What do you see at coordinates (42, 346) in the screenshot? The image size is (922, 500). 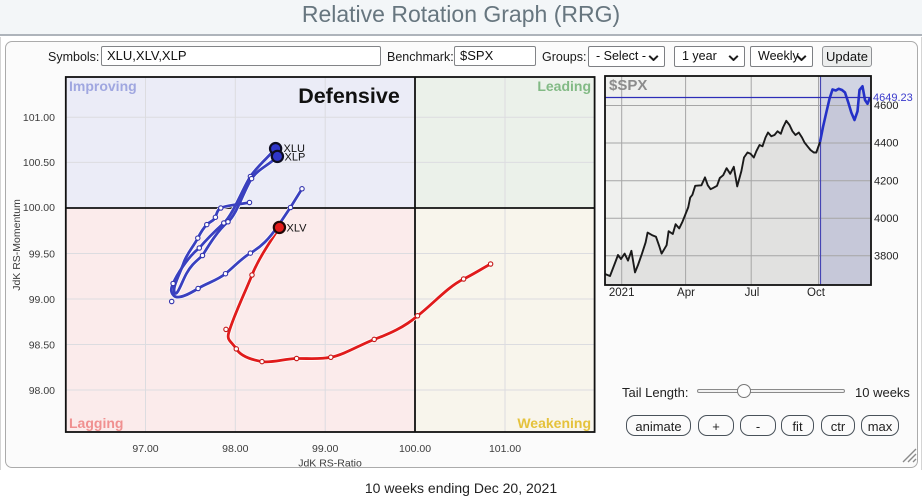 I see `svg-text: 98.50` at bounding box center [42, 346].